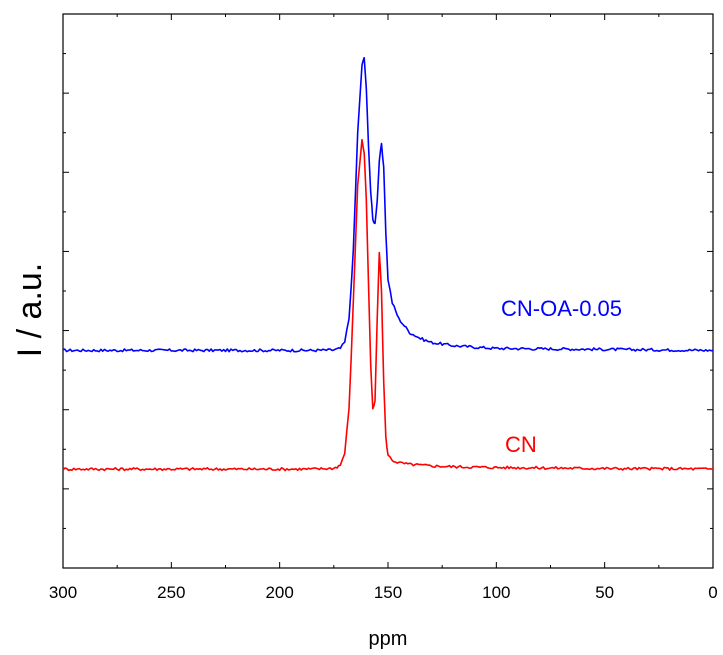 This screenshot has height=655, width=723. I want to click on x-tick-label: 100, so click(496, 592).